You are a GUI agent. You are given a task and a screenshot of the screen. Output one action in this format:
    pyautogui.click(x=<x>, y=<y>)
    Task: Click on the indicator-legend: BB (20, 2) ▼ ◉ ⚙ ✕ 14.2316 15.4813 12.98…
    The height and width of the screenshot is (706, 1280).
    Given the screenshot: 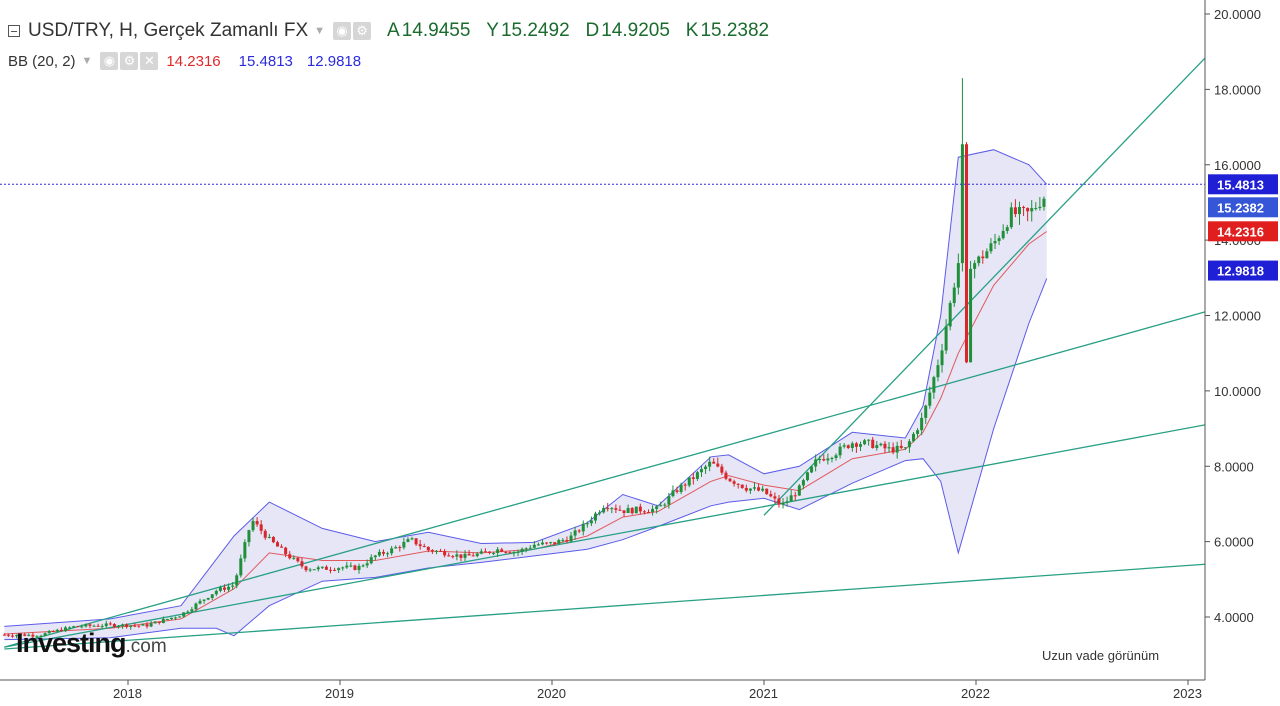 What is the action you would take?
    pyautogui.click(x=184, y=61)
    